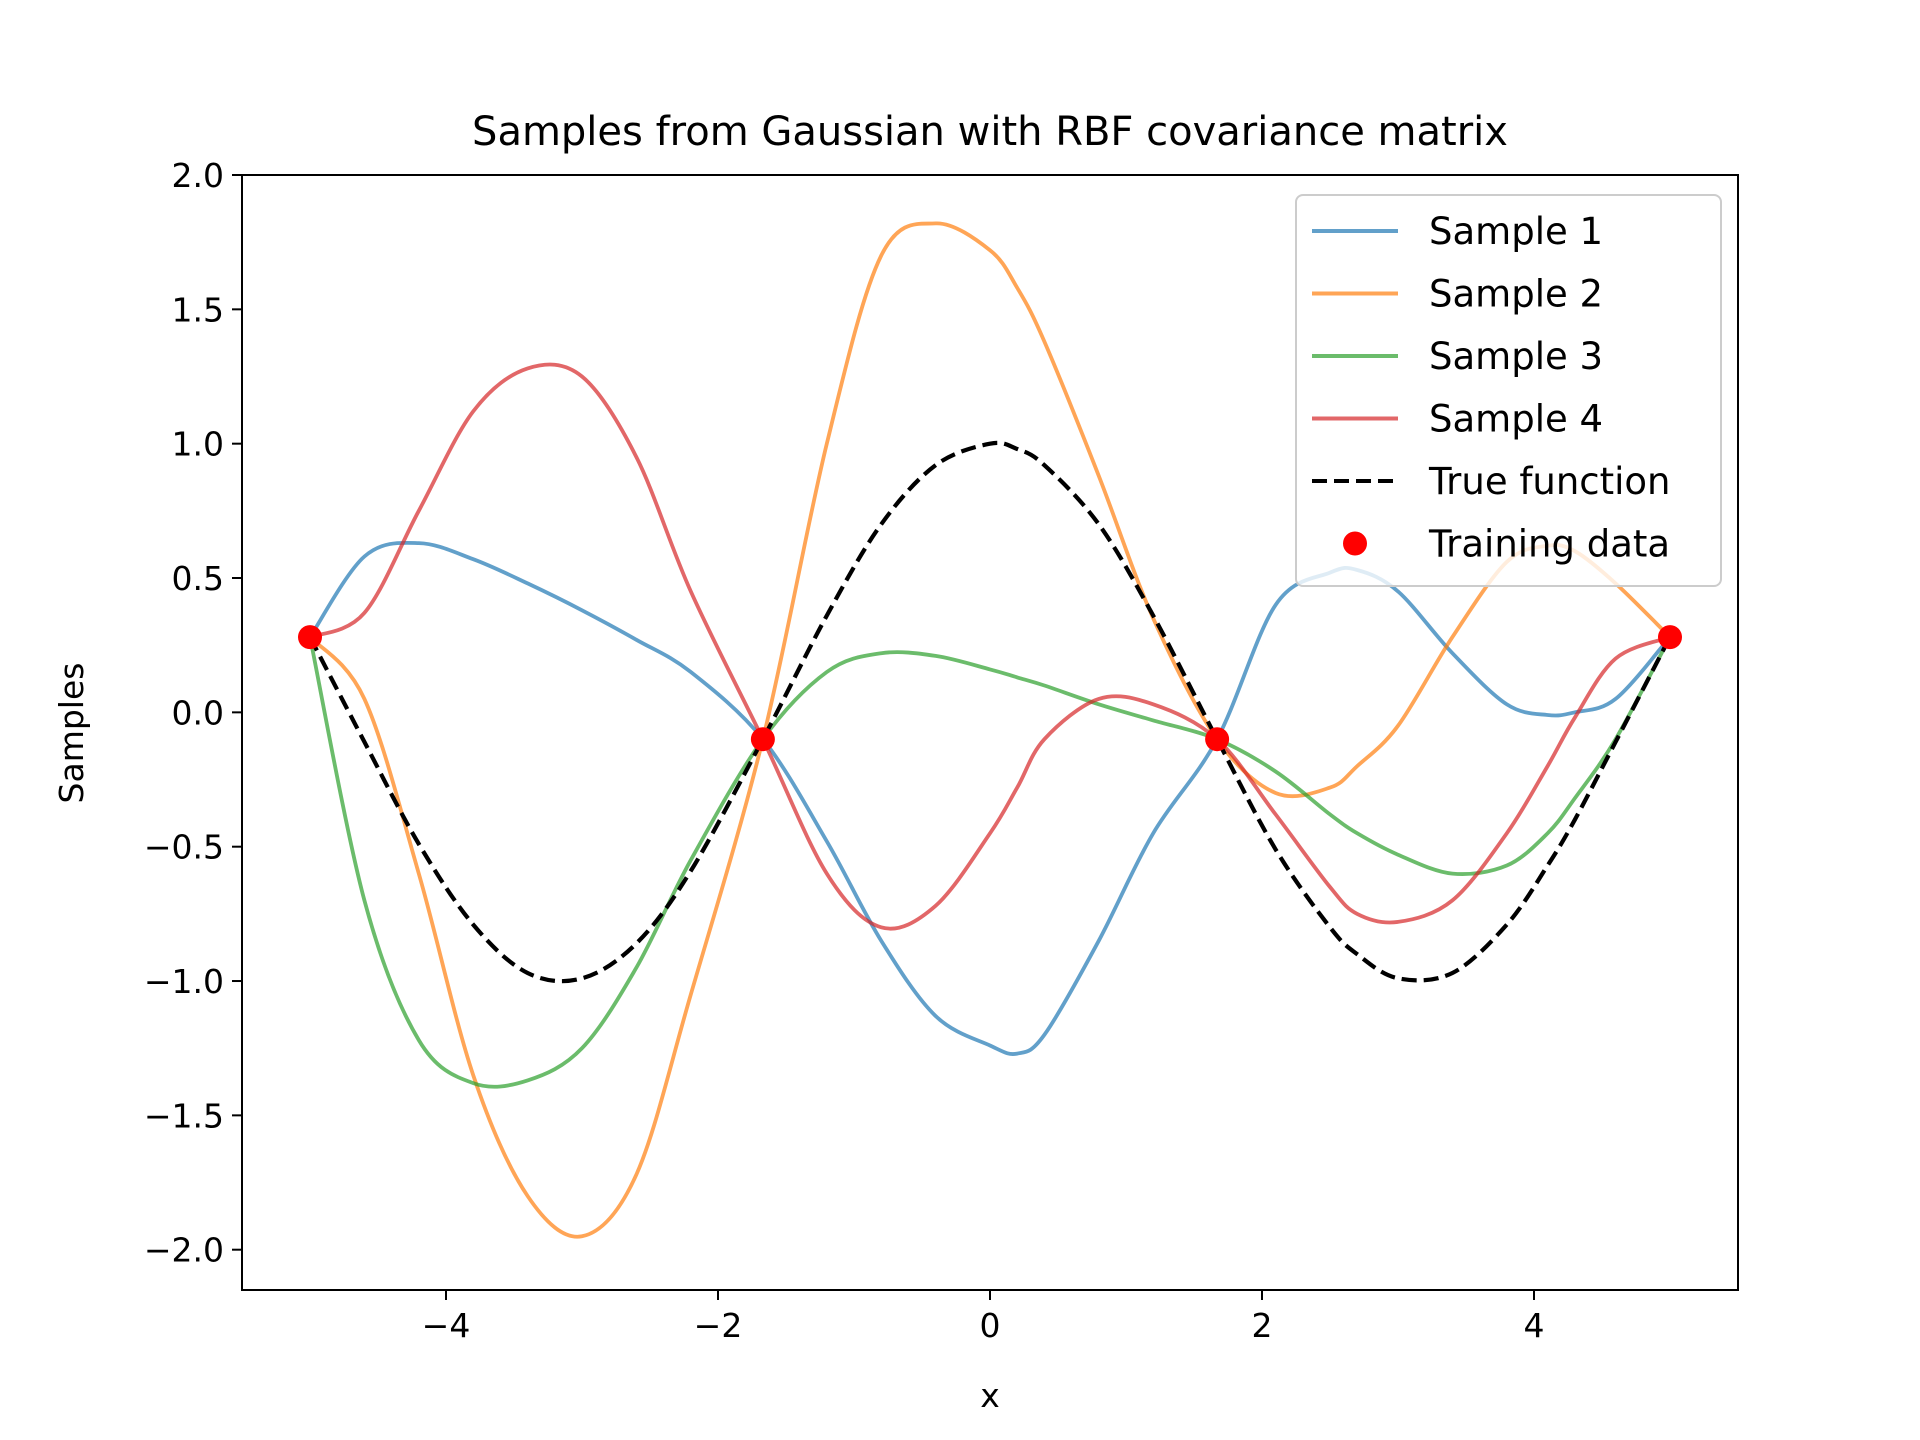  Describe the element at coordinates (198, 309) in the screenshot. I see `y-tick-label: 1.5` at that location.